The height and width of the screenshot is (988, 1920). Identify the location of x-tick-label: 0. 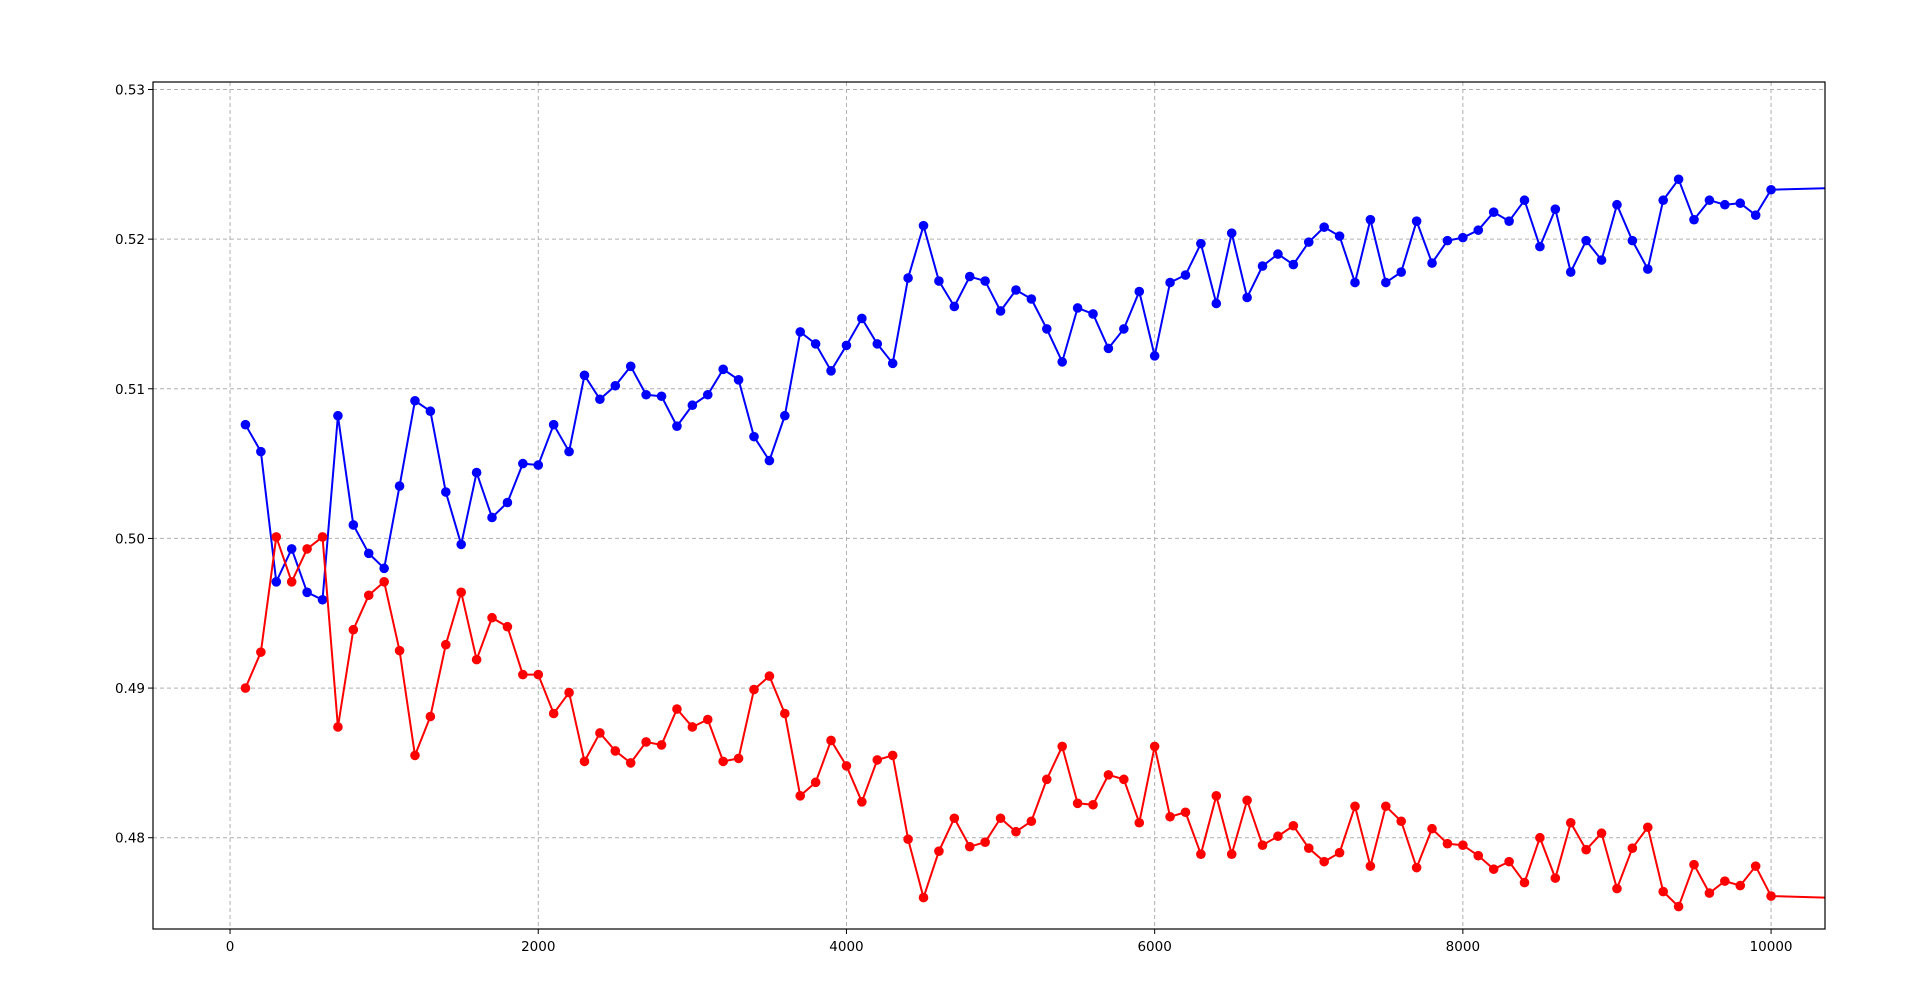
(230, 947).